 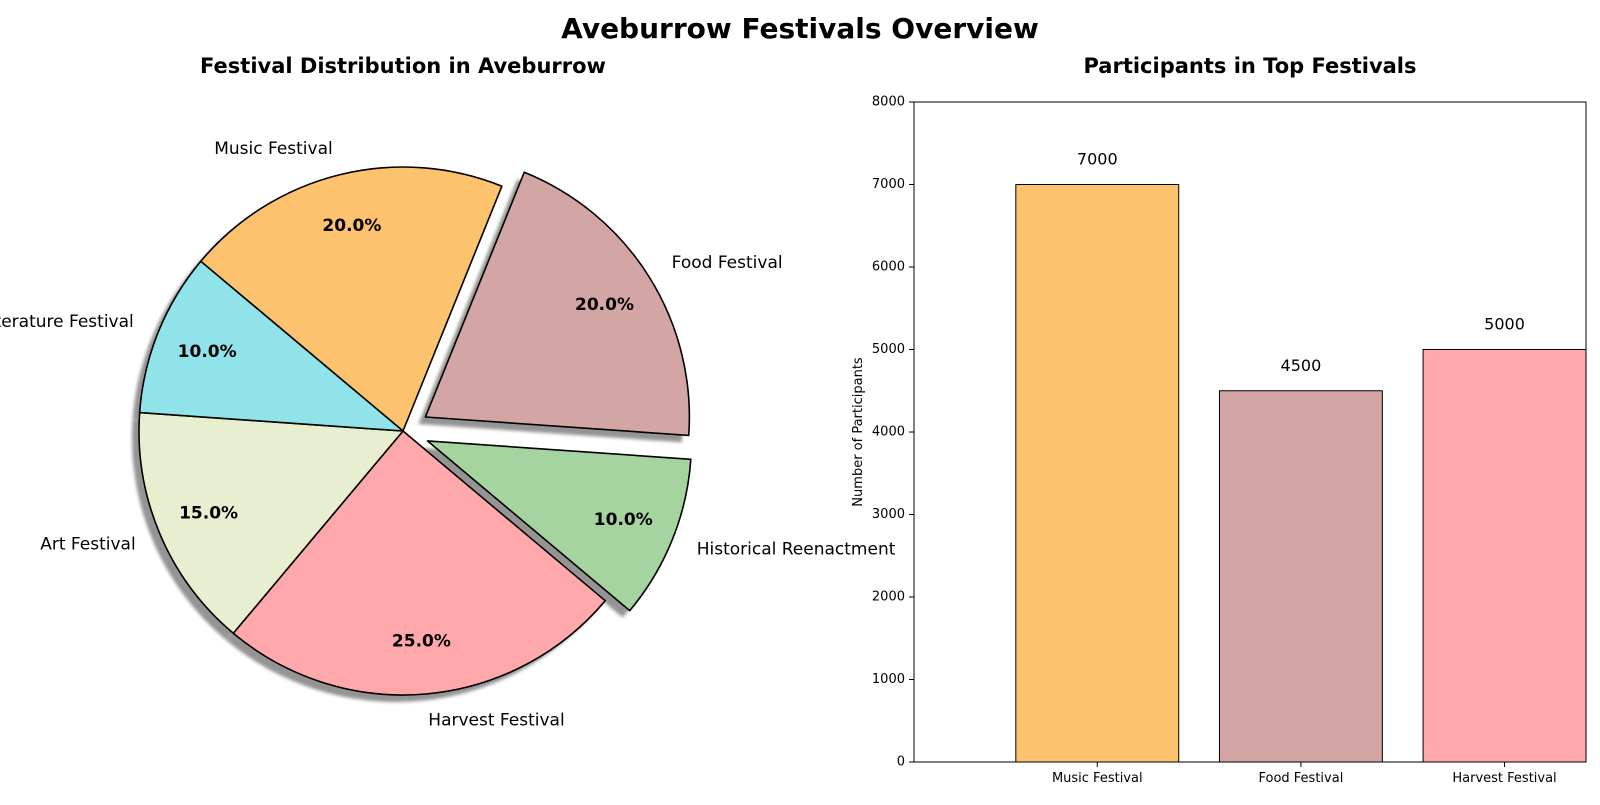 What do you see at coordinates (496, 720) in the screenshot?
I see `pie-label-harvest-festival: Harvest Festival` at bounding box center [496, 720].